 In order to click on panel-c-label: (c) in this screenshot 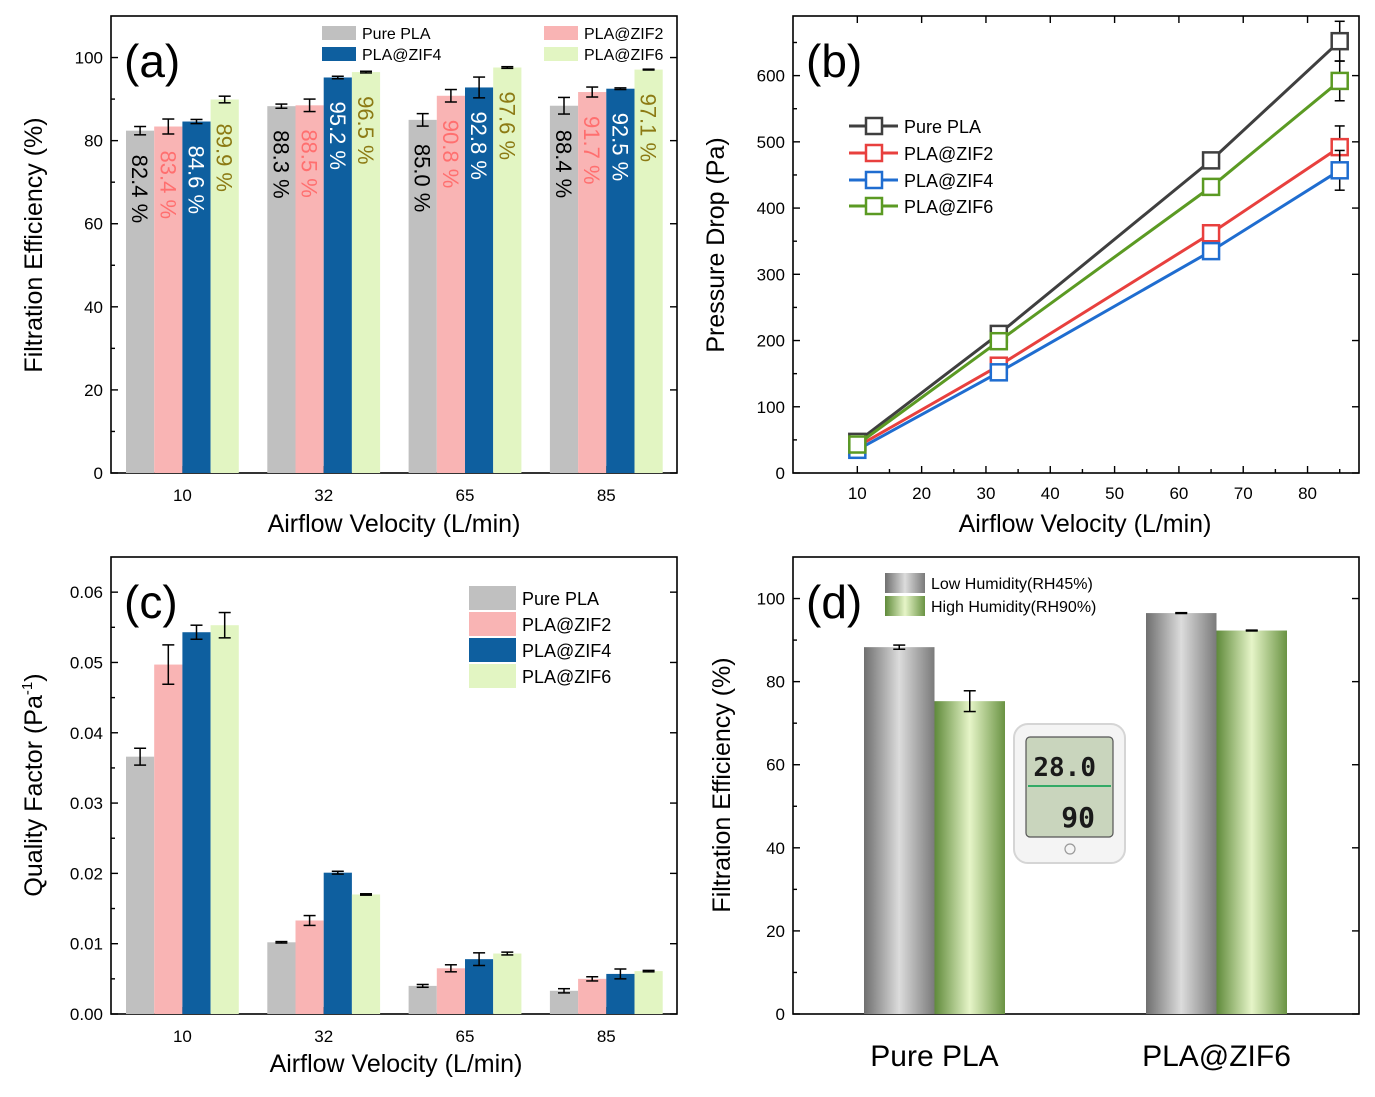, I will do `click(151, 602)`.